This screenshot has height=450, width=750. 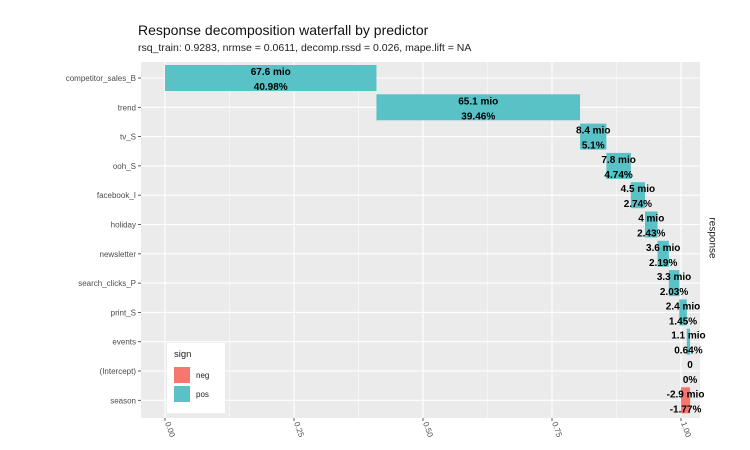 I want to click on percent-label: 1.45%, so click(x=683, y=321).